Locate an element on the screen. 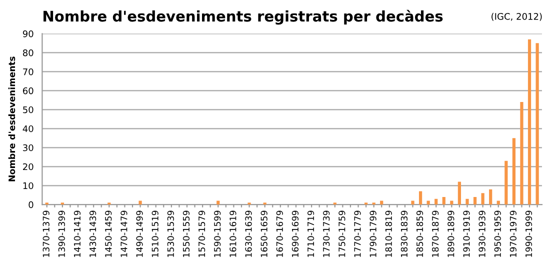 The image size is (548, 265). x-tick-label: 1970-1979 is located at coordinates (513, 233).